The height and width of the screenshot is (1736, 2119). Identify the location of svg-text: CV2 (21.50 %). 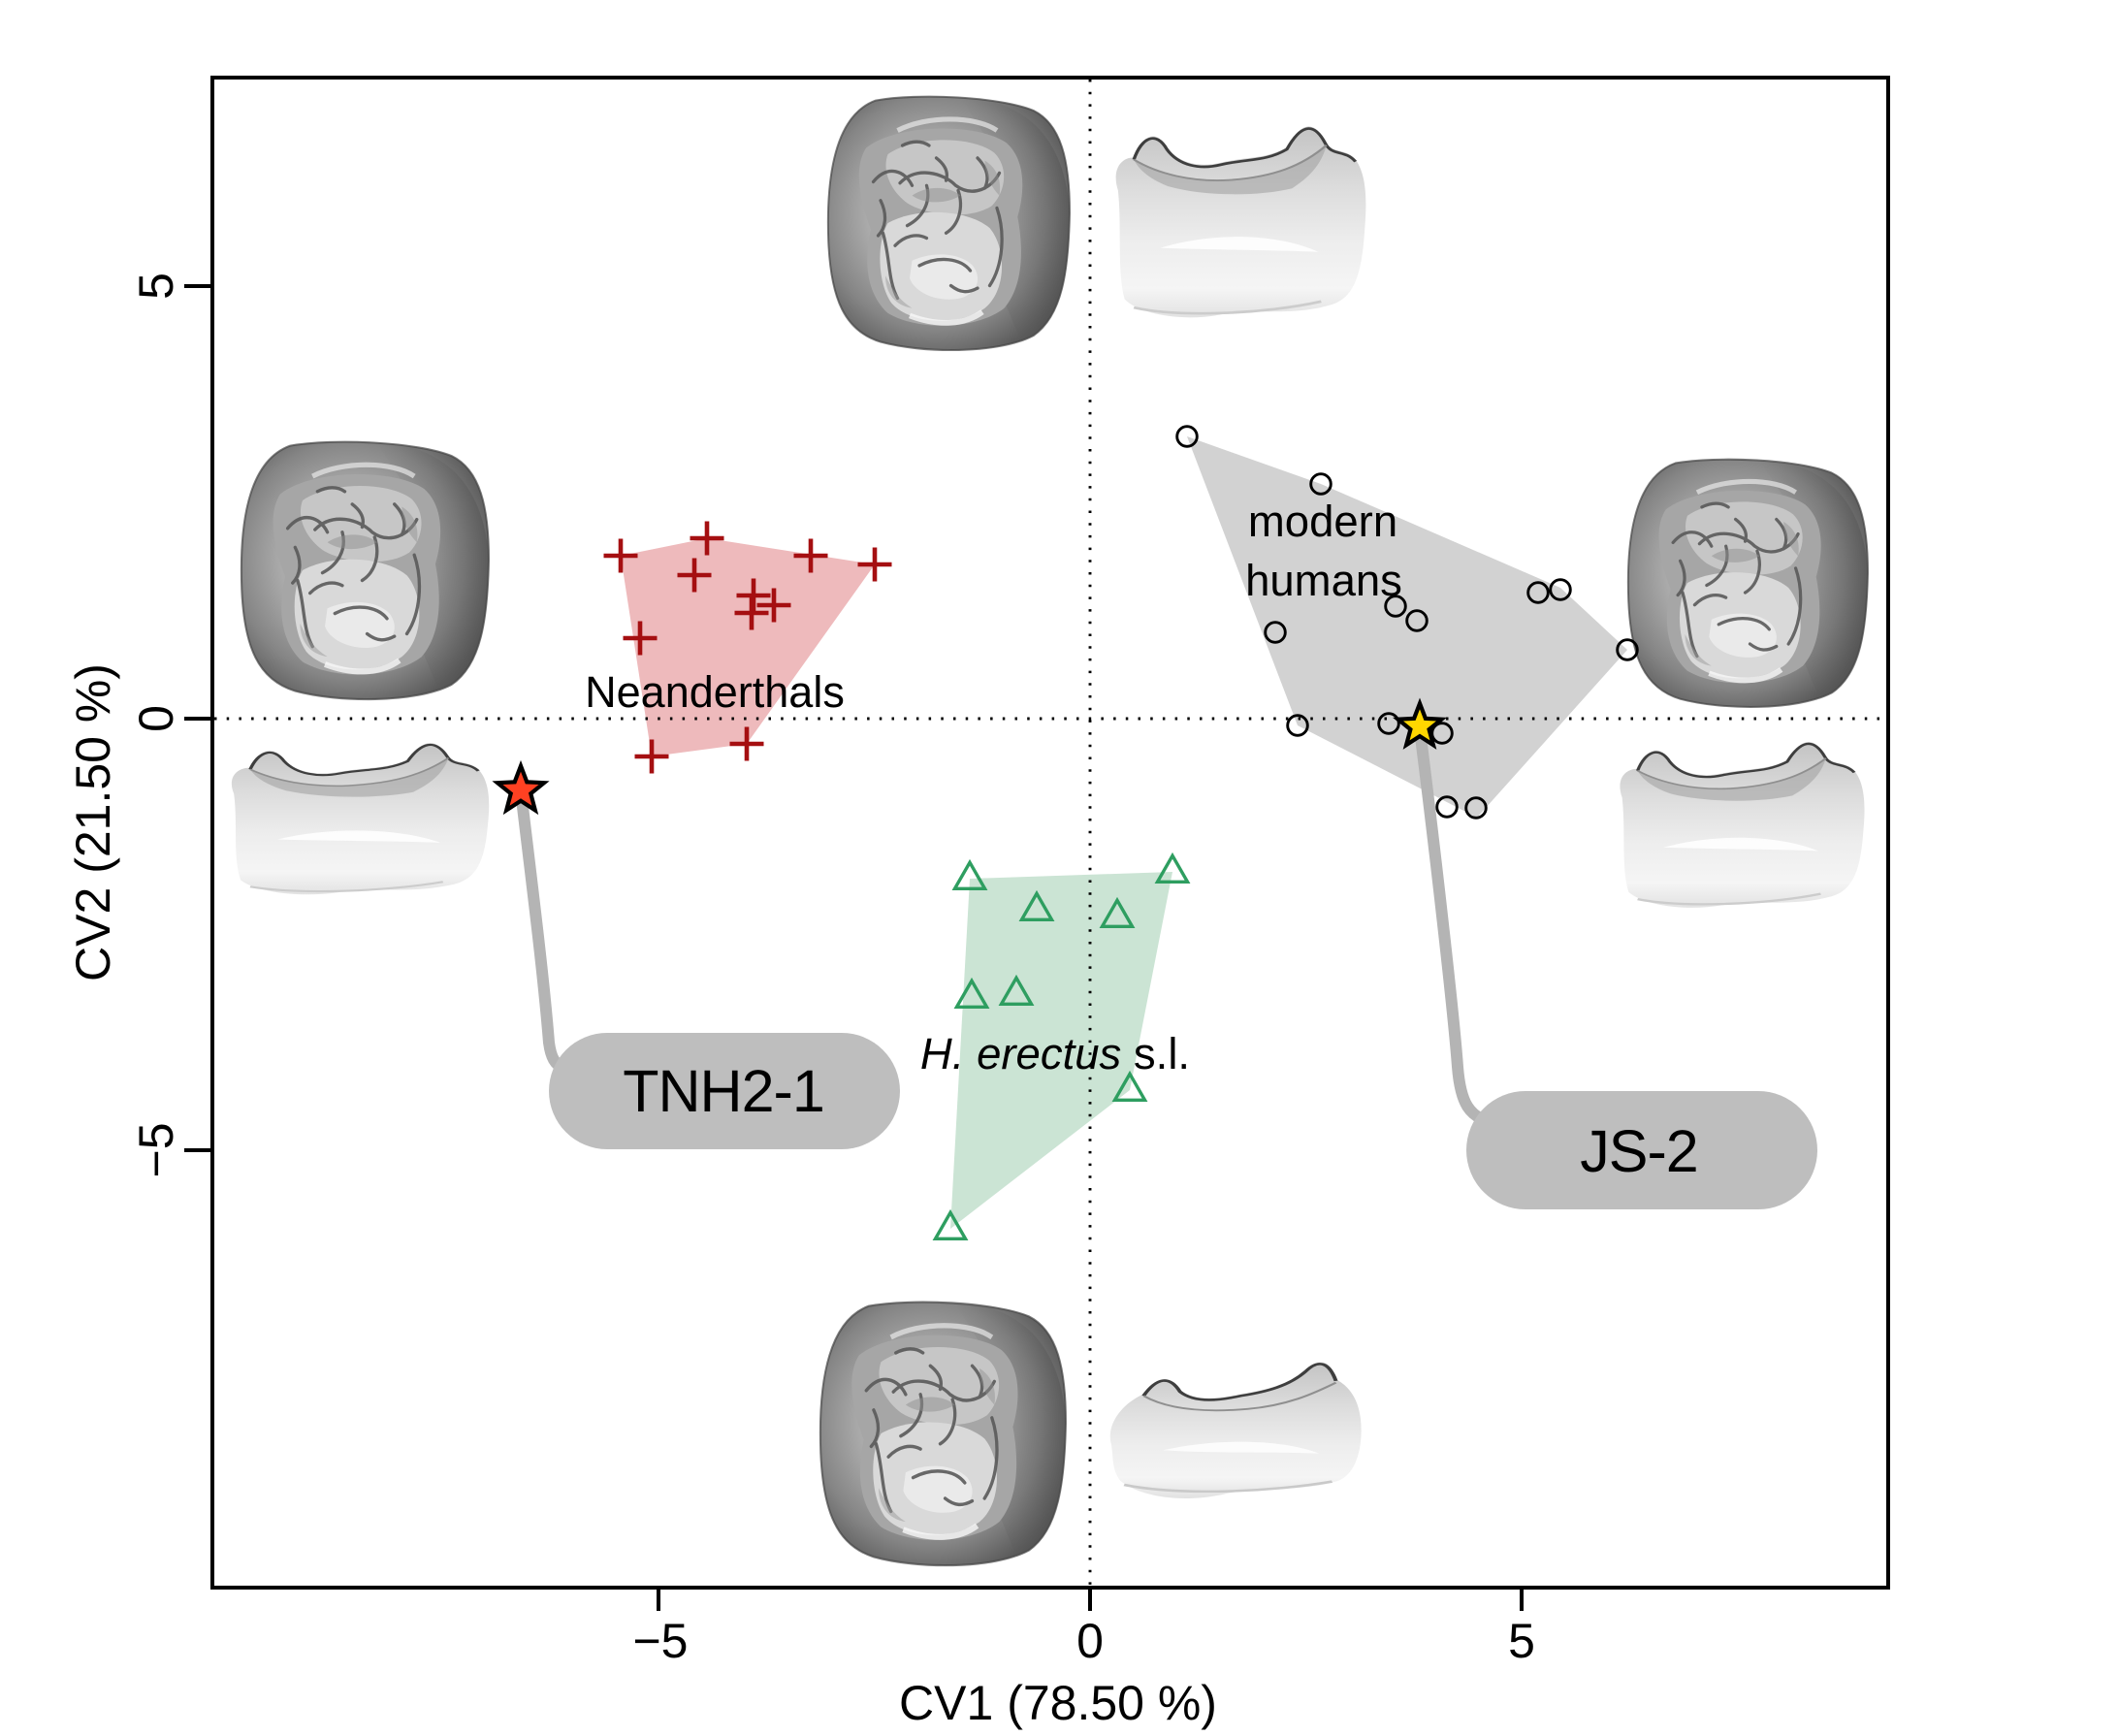
(93, 822).